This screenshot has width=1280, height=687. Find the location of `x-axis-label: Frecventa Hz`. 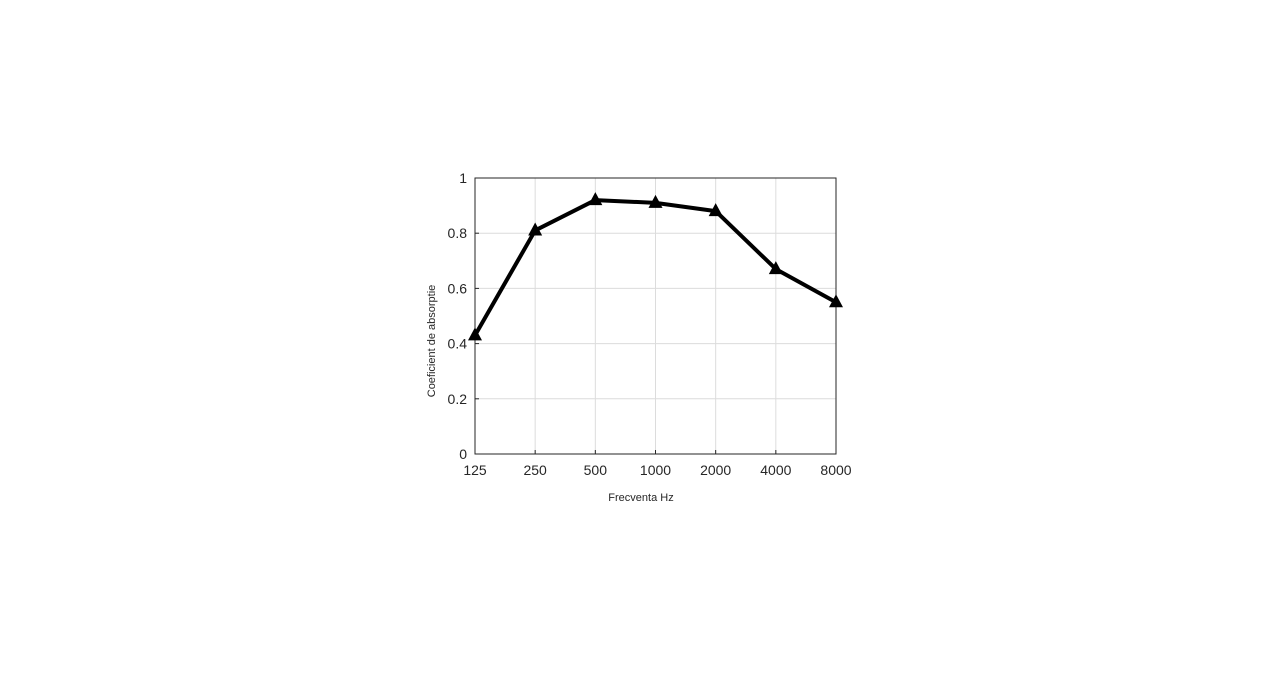

x-axis-label: Frecventa Hz is located at coordinates (640, 498).